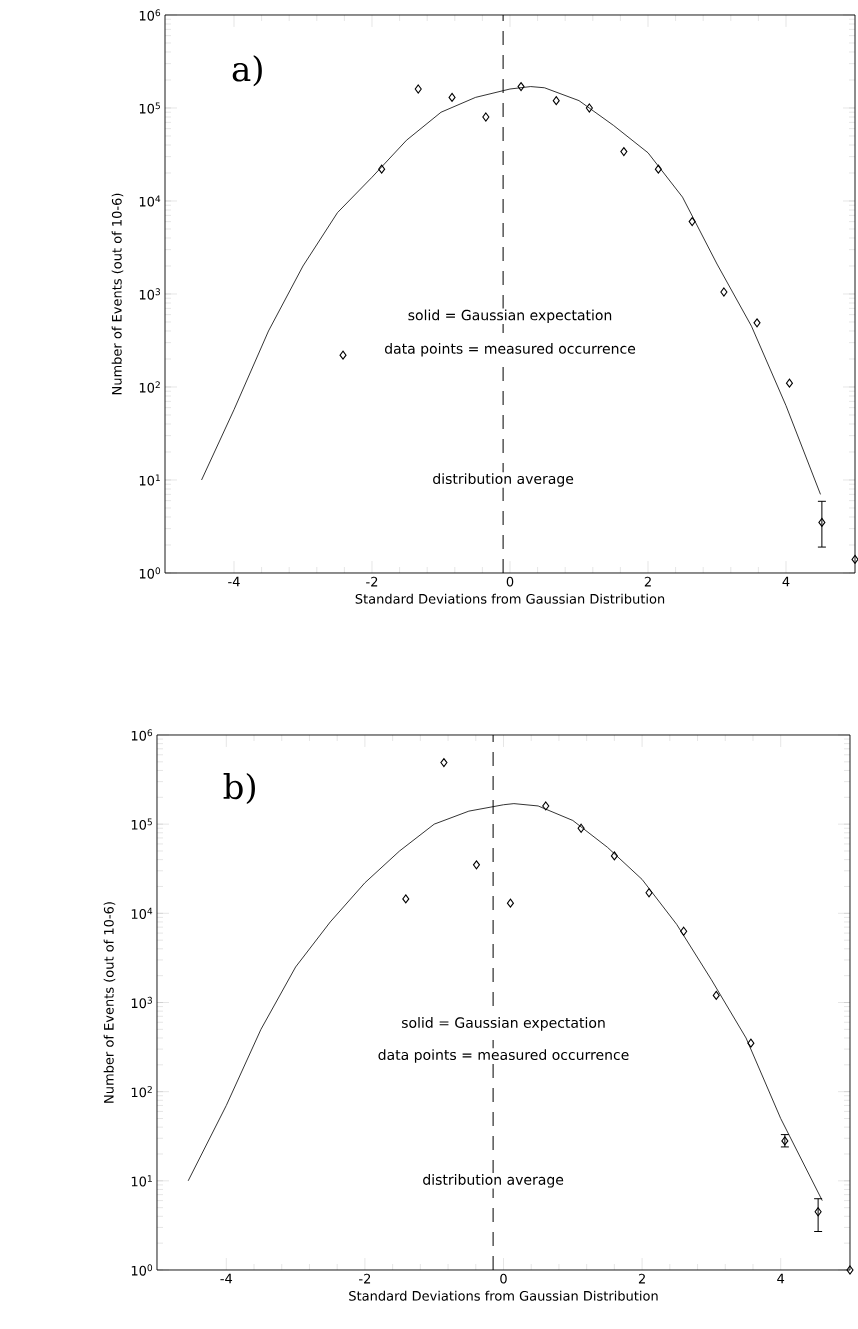  I want to click on annotation: a), so click(247, 71).